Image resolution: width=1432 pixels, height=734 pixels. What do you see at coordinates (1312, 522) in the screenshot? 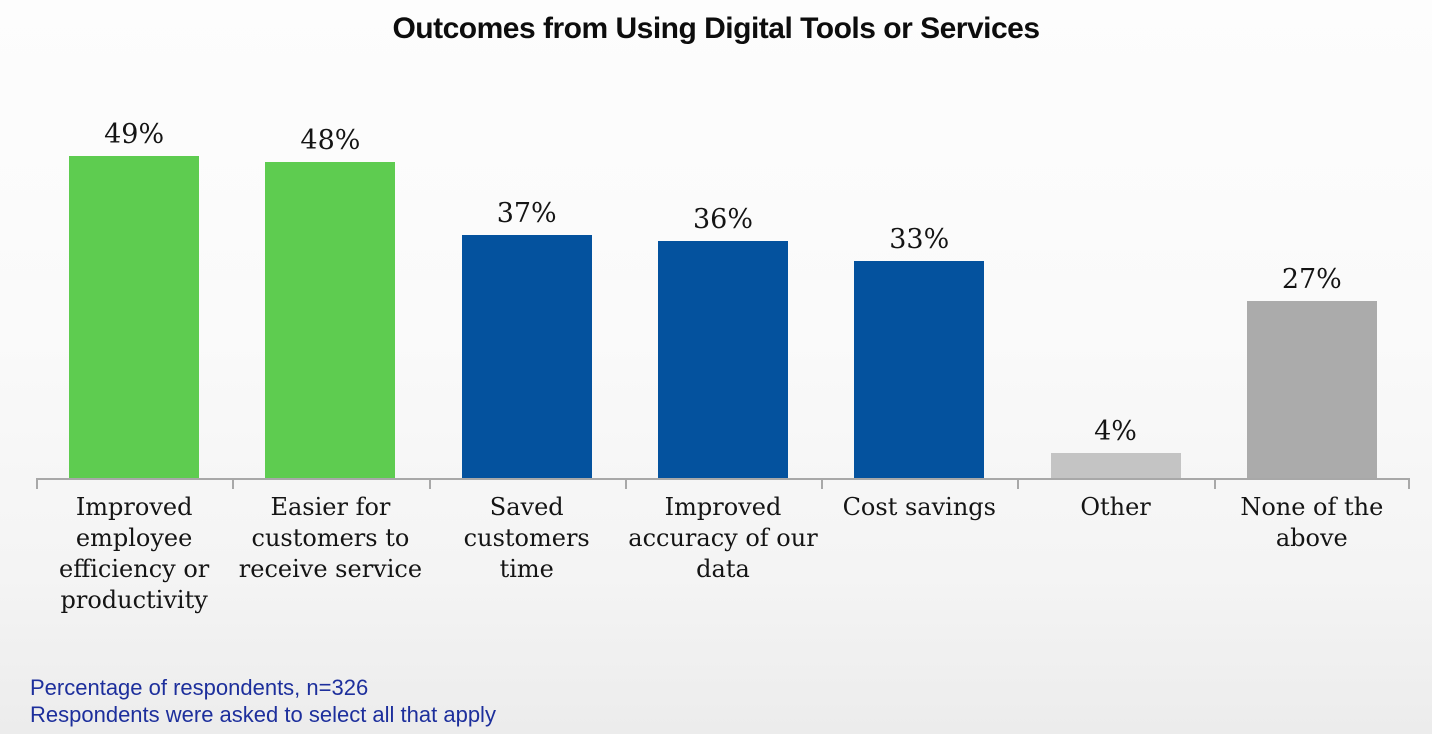
I see `category-label: None of the above` at bounding box center [1312, 522].